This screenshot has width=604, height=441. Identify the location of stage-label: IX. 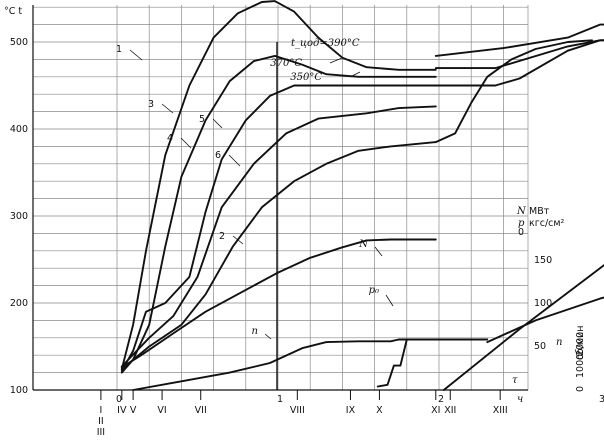
(351, 410).